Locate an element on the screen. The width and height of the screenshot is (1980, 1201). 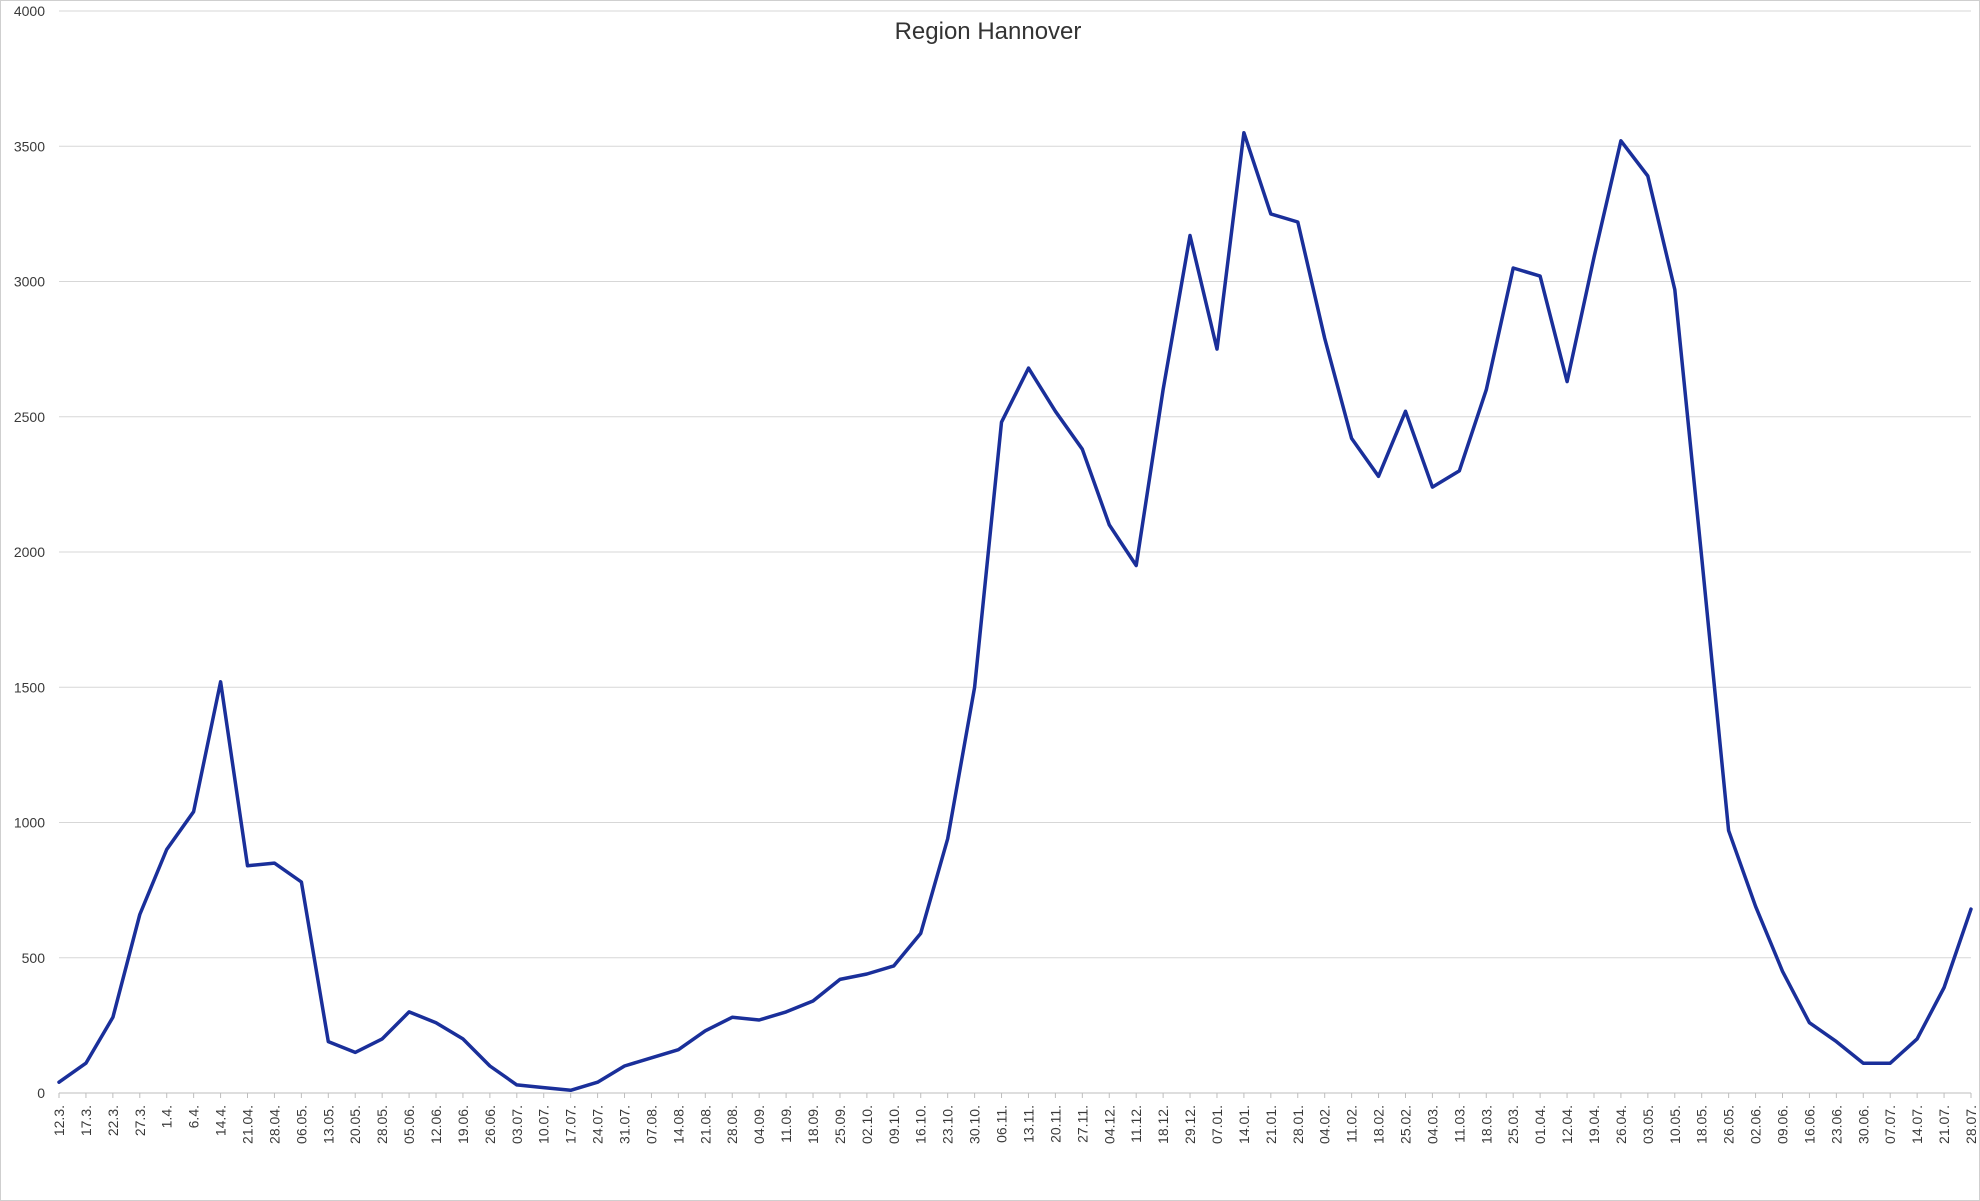
y-tick-label: 0 is located at coordinates (41, 1093).